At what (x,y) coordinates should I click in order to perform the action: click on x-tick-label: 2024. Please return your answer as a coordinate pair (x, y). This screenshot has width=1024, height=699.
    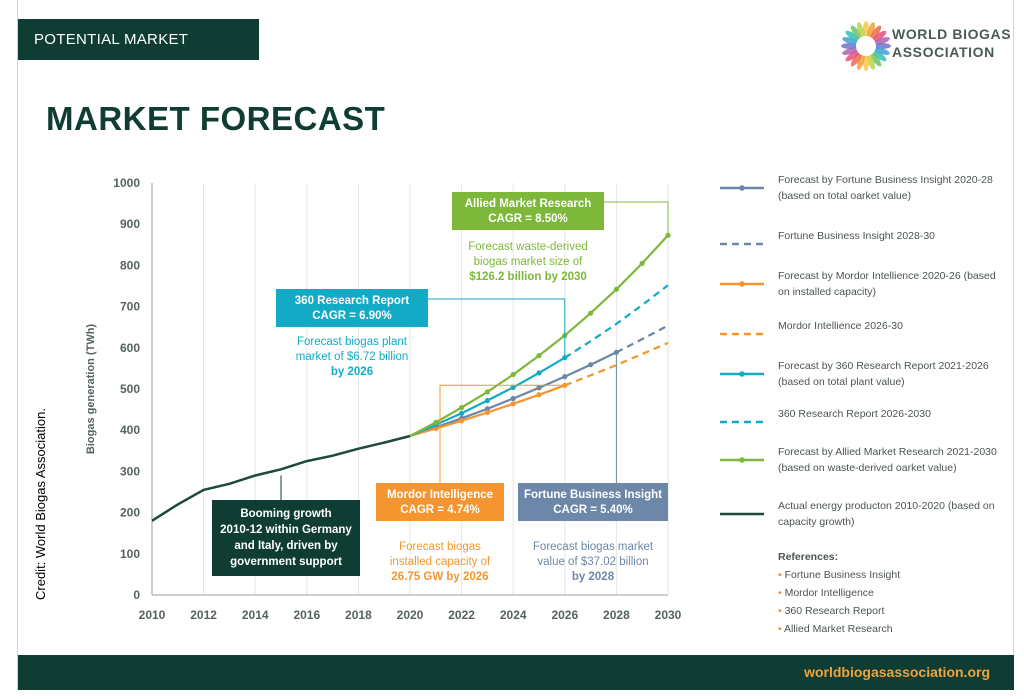
    Looking at the image, I should click on (513, 615).